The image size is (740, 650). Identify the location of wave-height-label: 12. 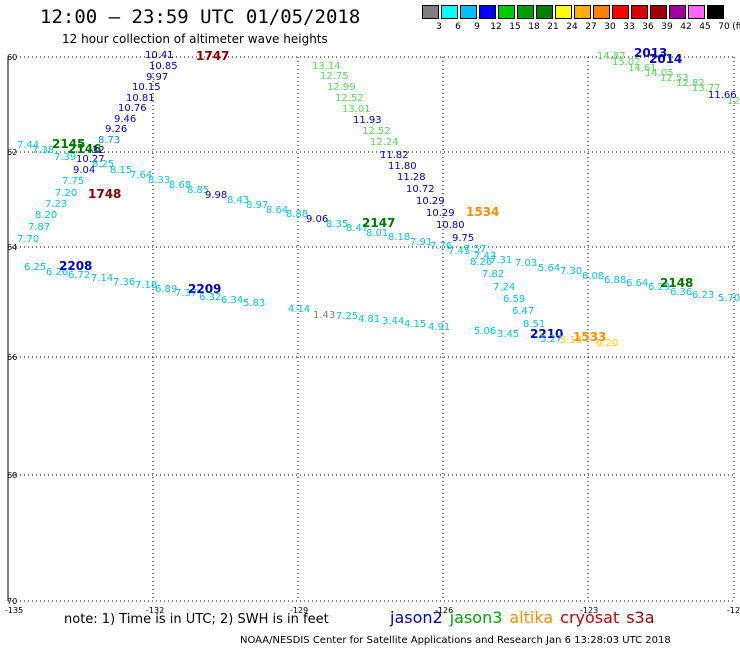
(733, 101).